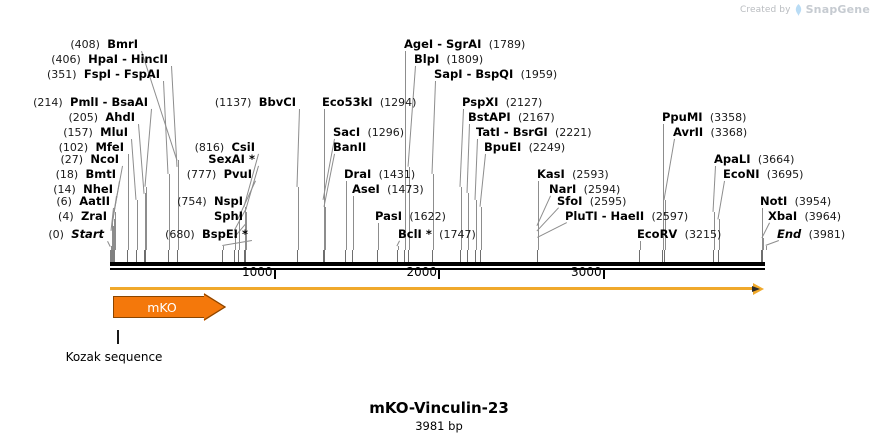 This screenshot has width=878, height=440. What do you see at coordinates (710, 132) in the screenshot?
I see `enzyme-label: AvrII (3368)` at bounding box center [710, 132].